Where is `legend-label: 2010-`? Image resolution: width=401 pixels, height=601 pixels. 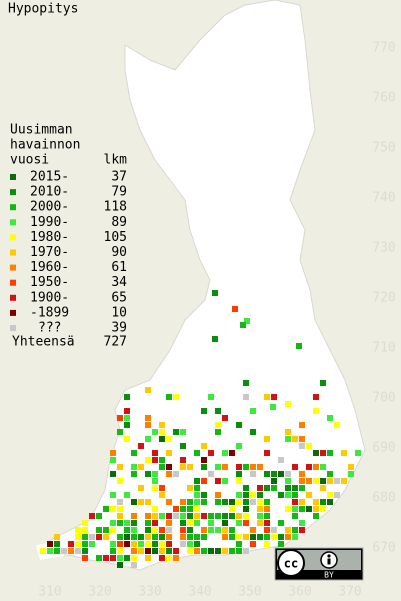 legend-label: 2010- is located at coordinates (49, 192).